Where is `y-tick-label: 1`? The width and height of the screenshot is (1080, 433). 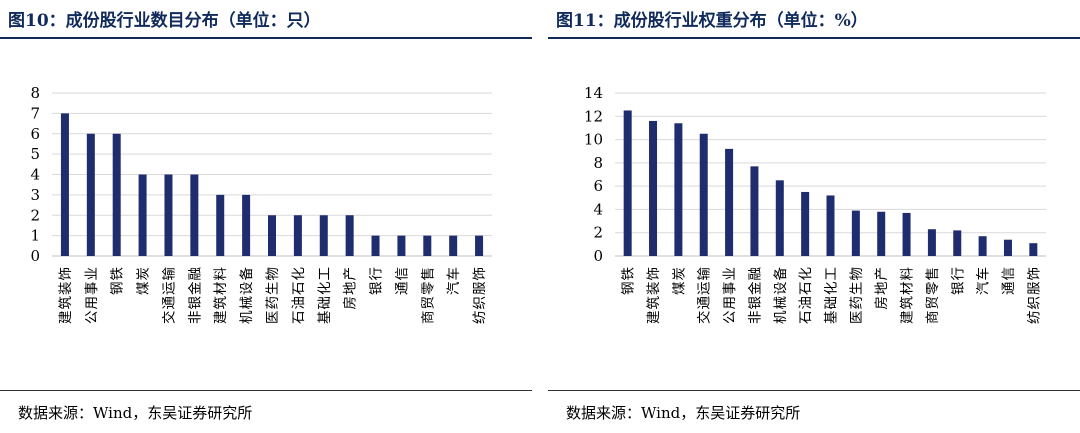 y-tick-label: 1 is located at coordinates (35, 236).